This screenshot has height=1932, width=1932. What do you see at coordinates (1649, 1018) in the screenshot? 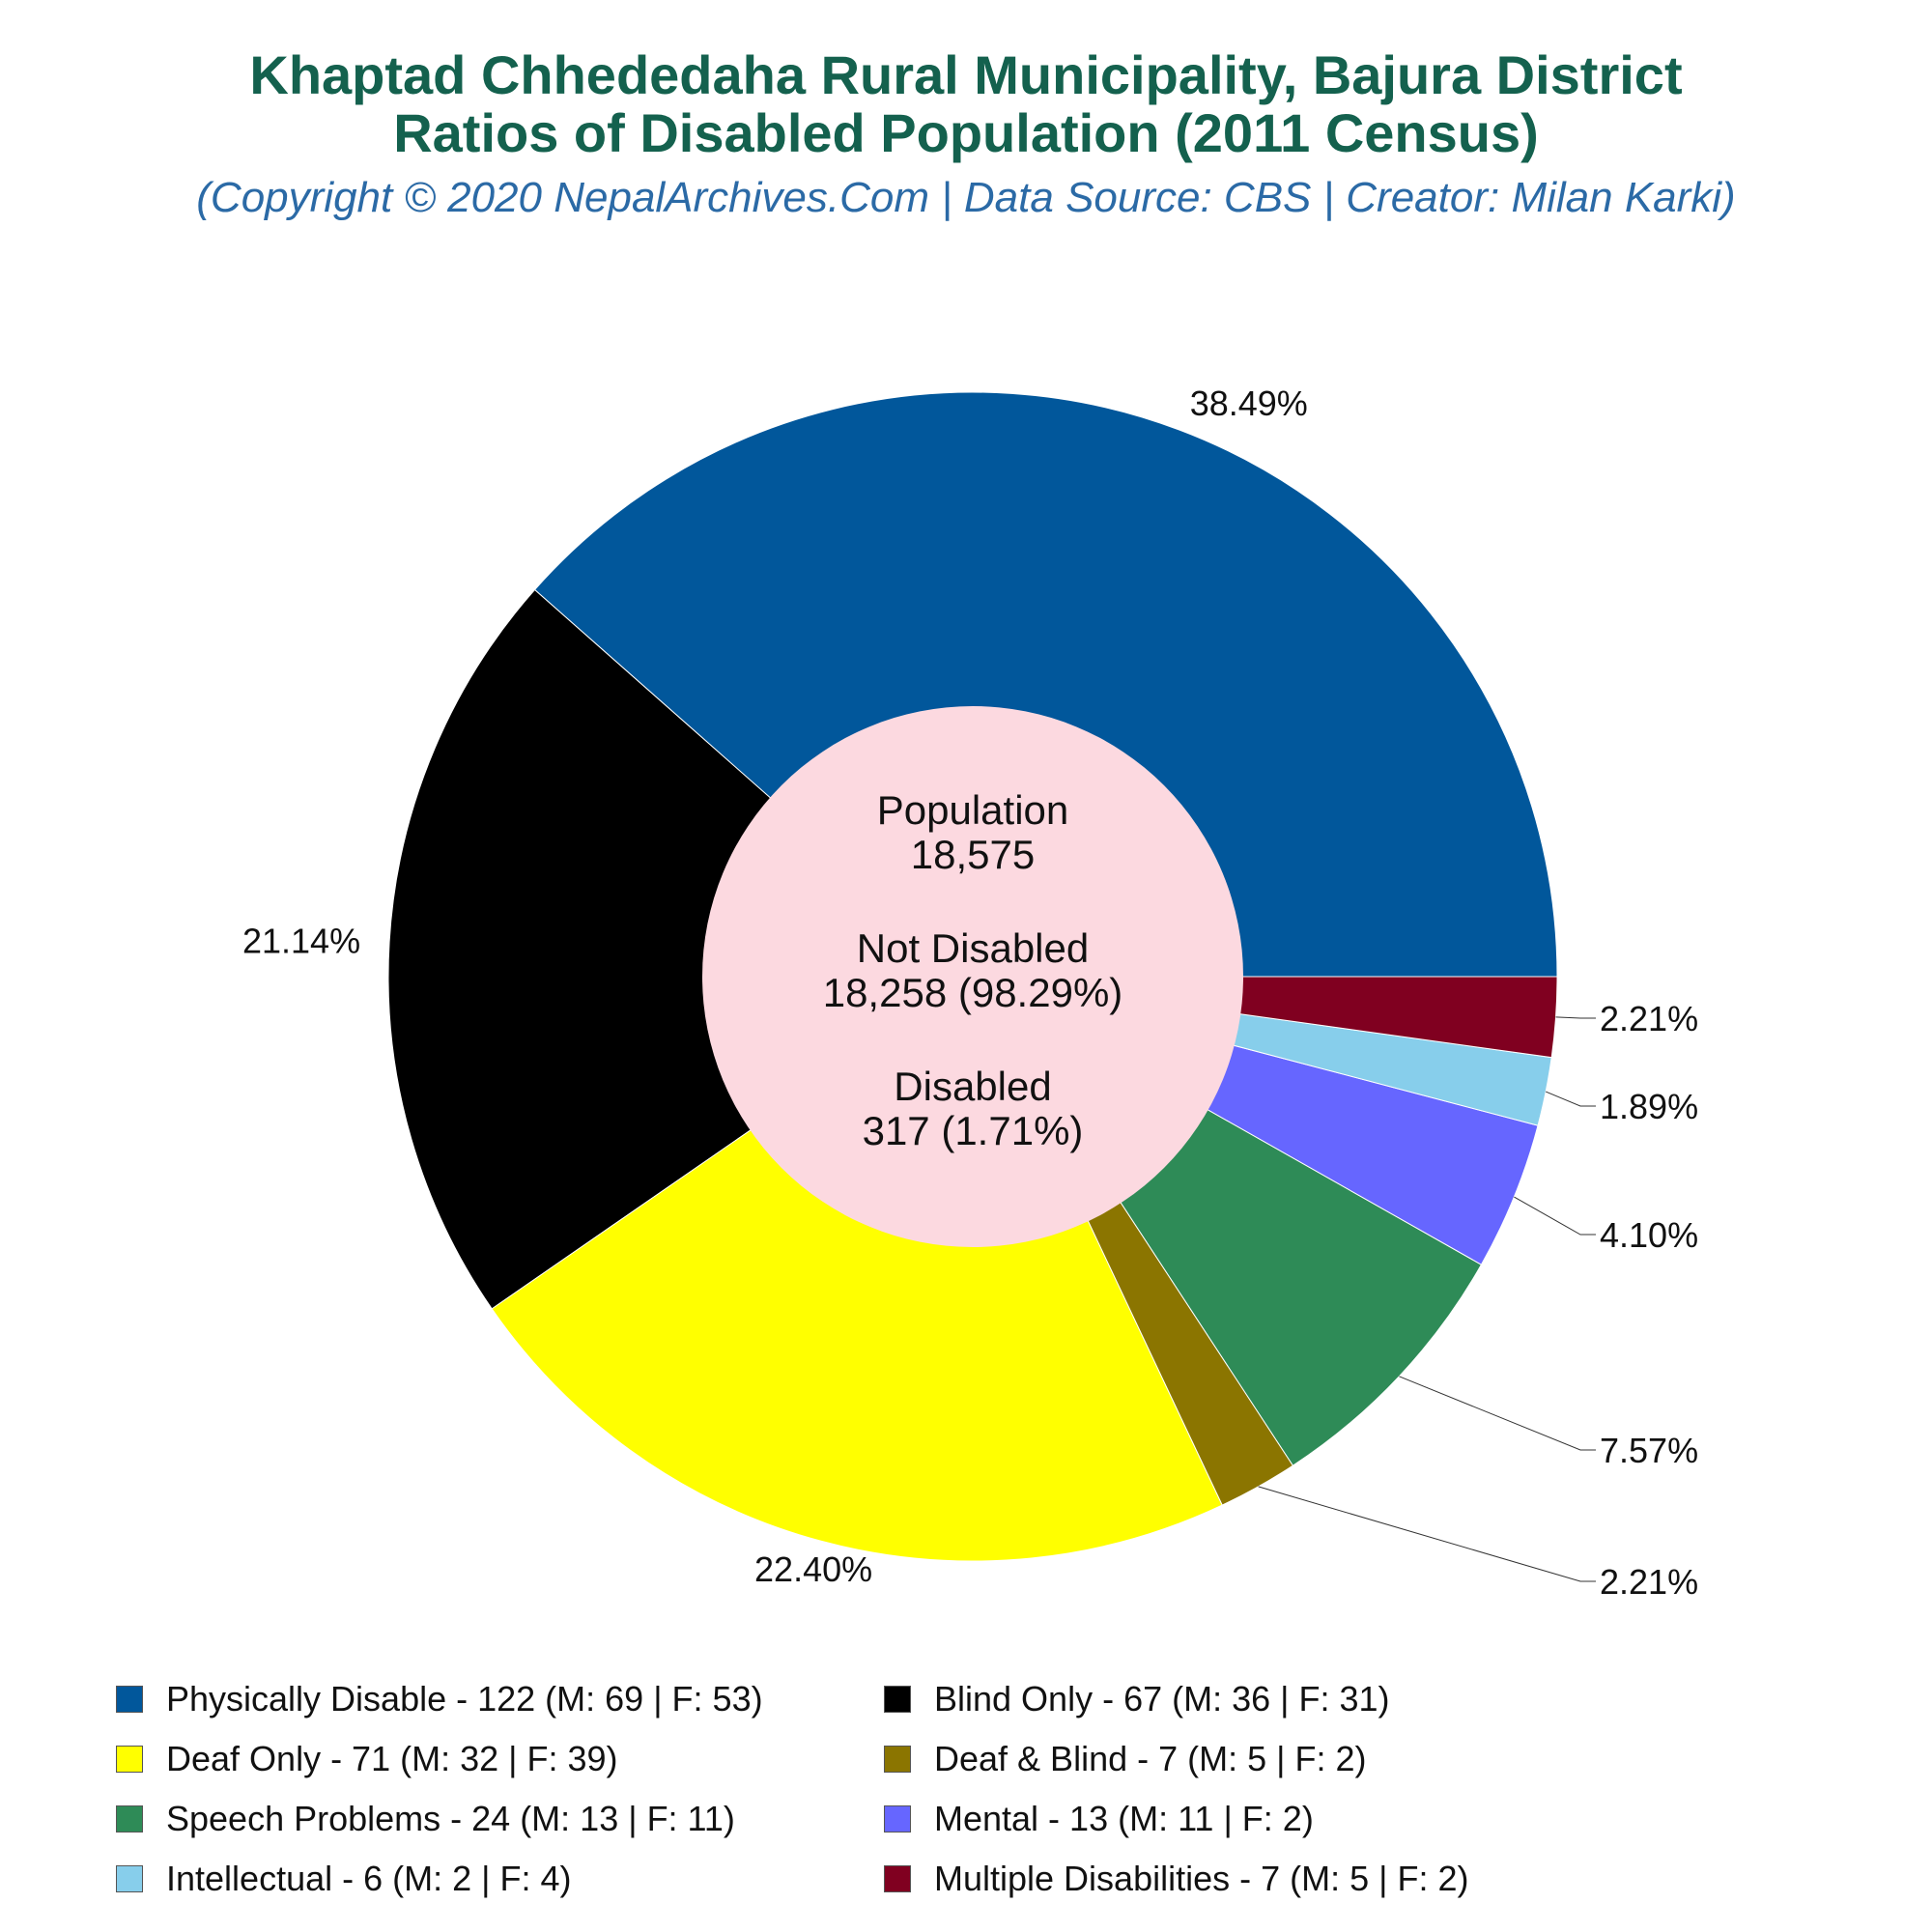
I see `percent-label-multiple-disabilities: 2.21%` at bounding box center [1649, 1018].